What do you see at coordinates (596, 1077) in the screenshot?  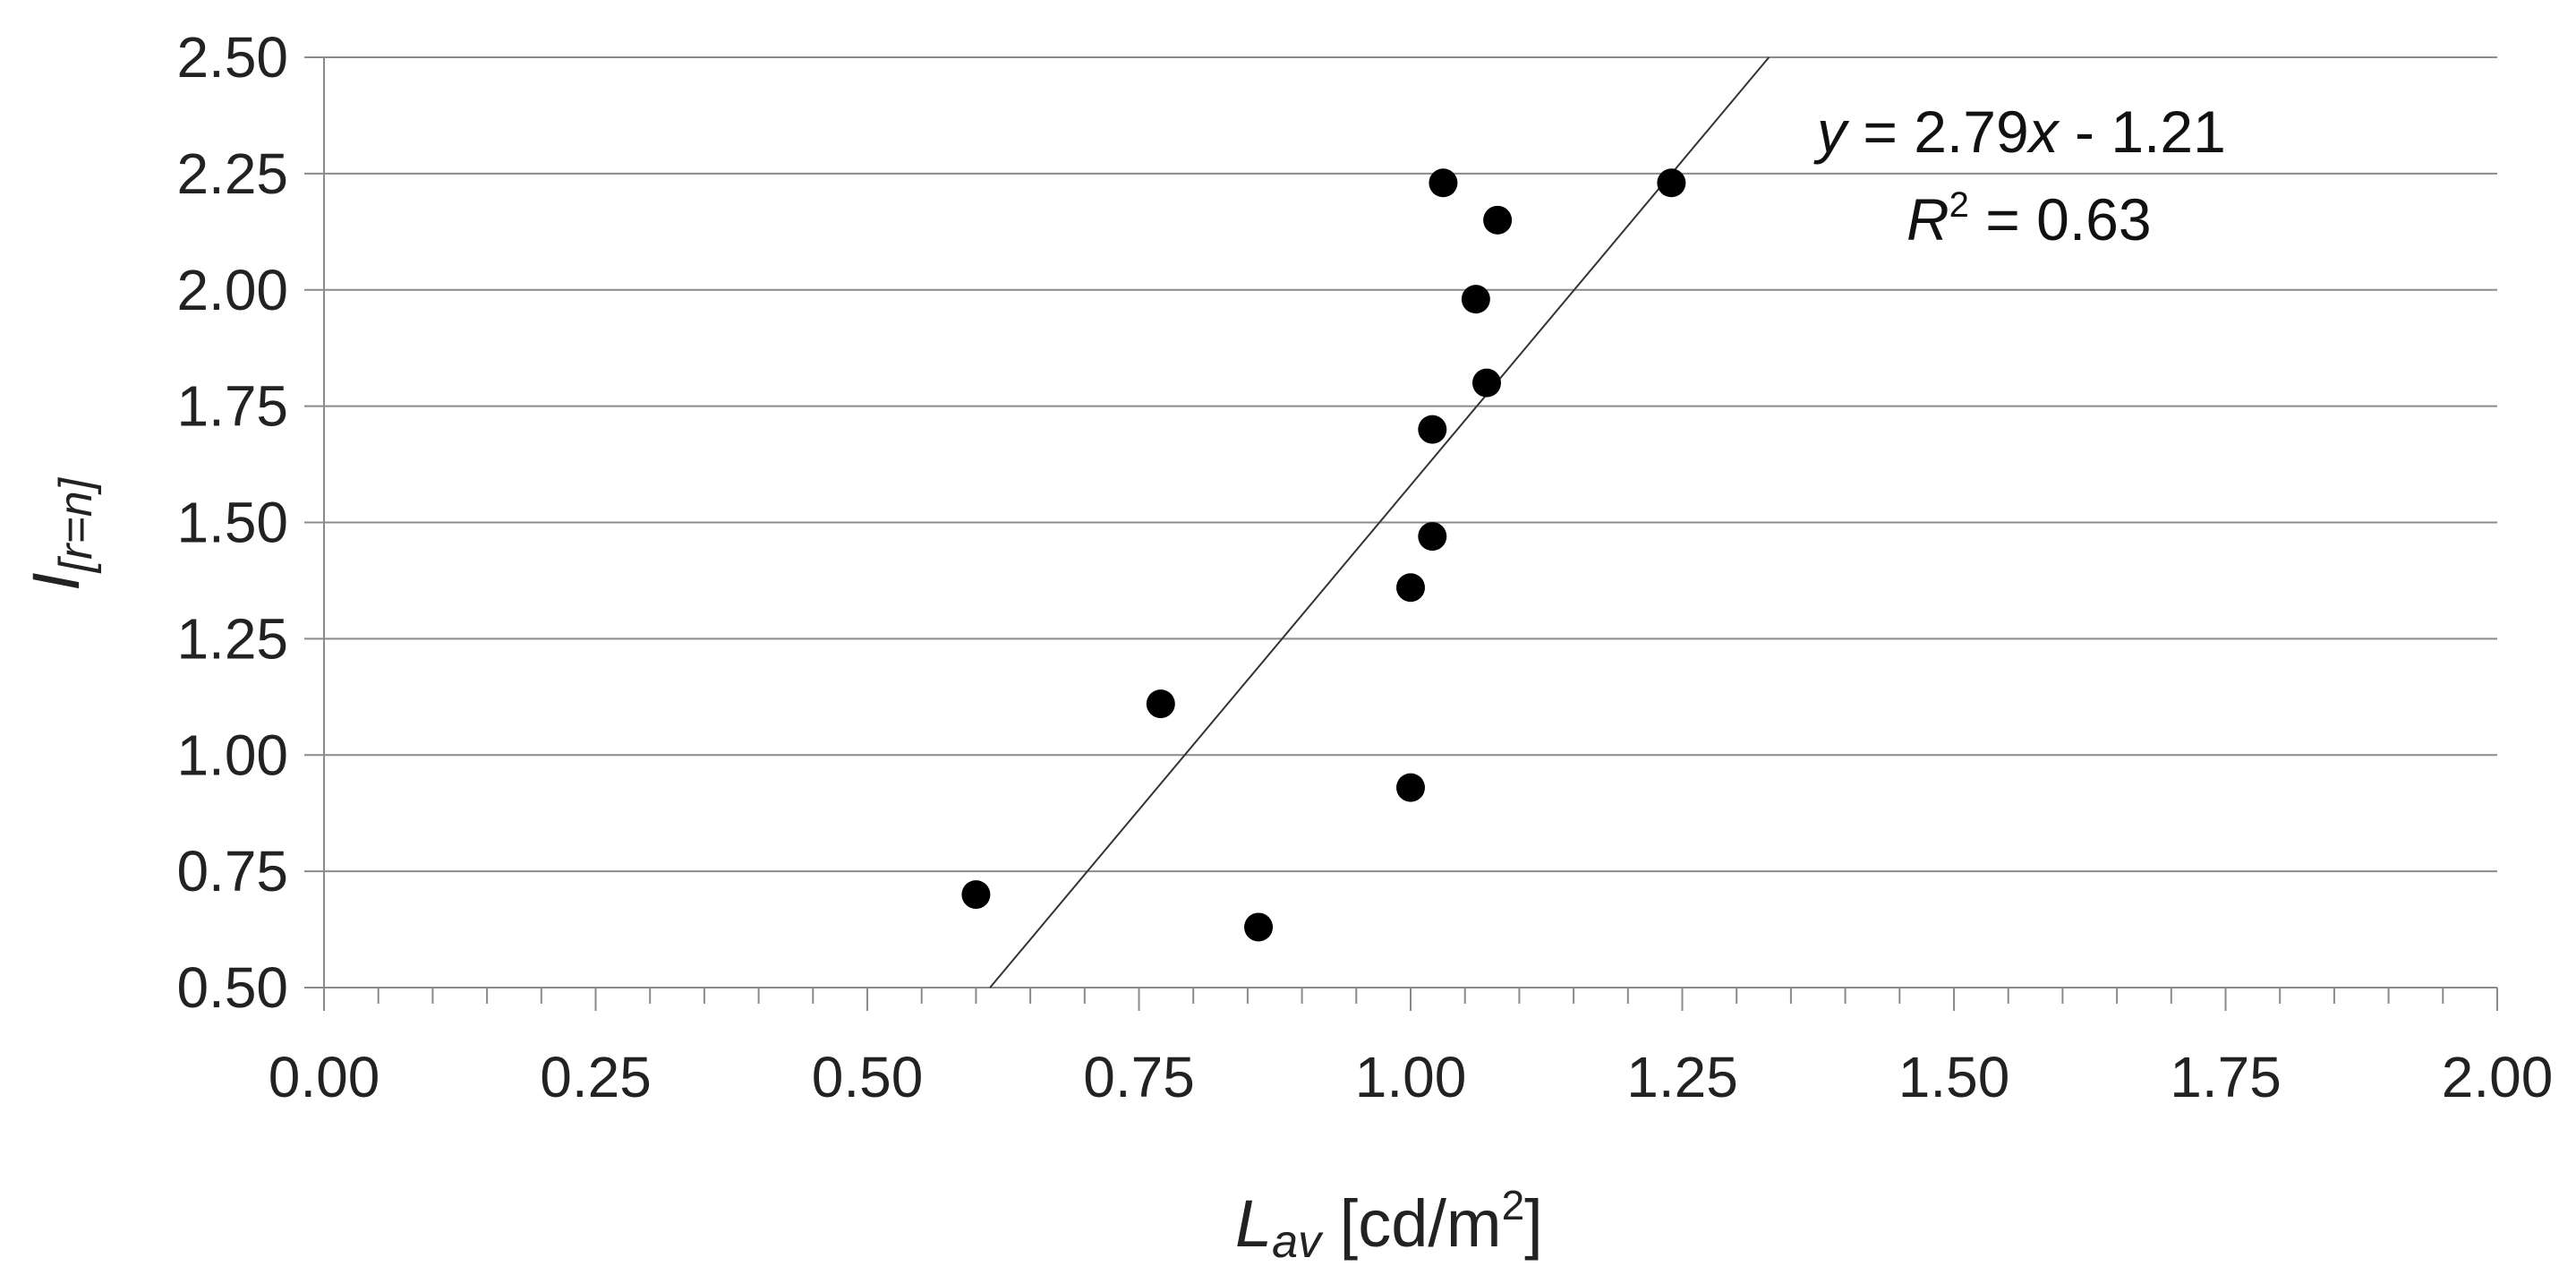 I see `x-tick-label: 0.25` at bounding box center [596, 1077].